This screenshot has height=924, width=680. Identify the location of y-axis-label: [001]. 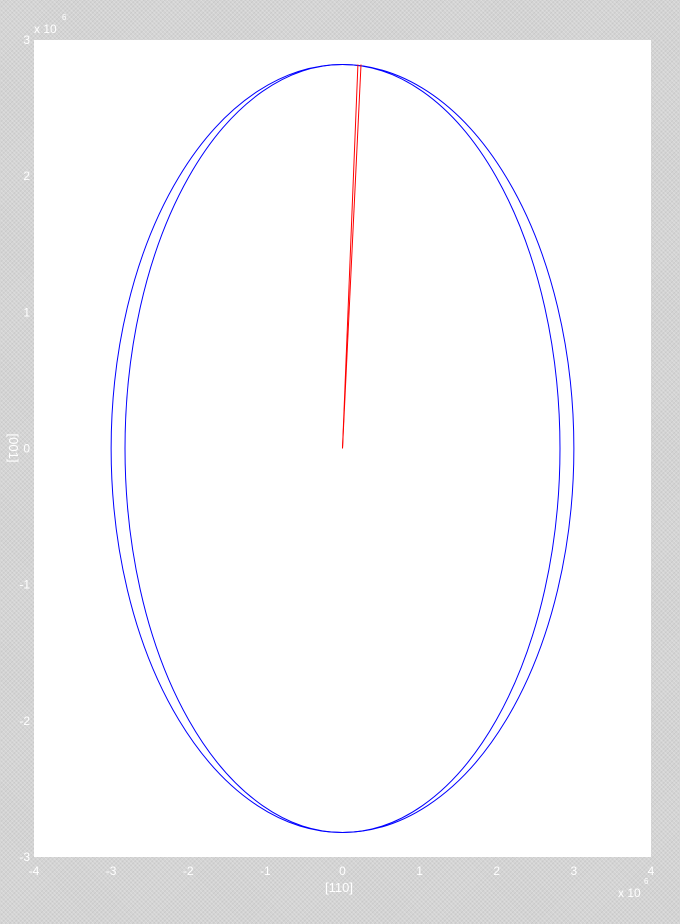
(13, 448).